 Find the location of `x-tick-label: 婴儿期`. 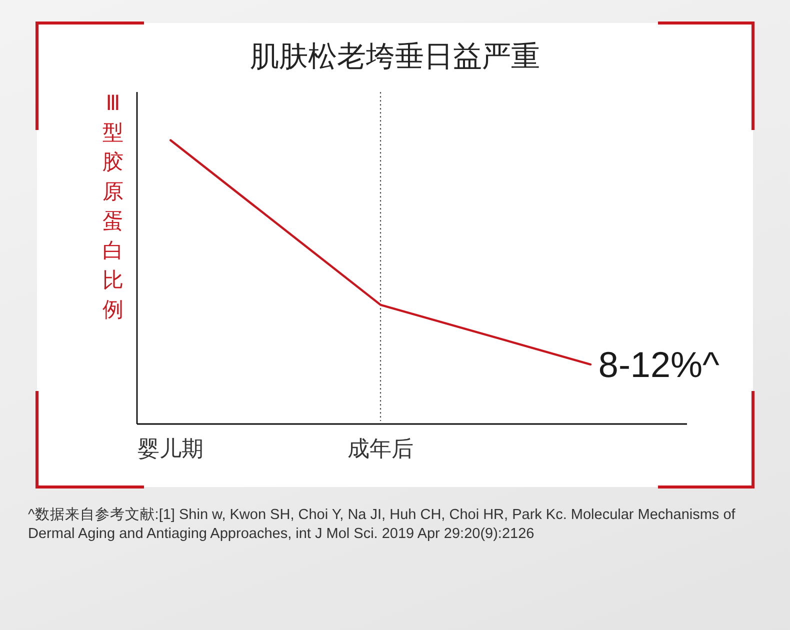

x-tick-label: 婴儿期 is located at coordinates (171, 448).